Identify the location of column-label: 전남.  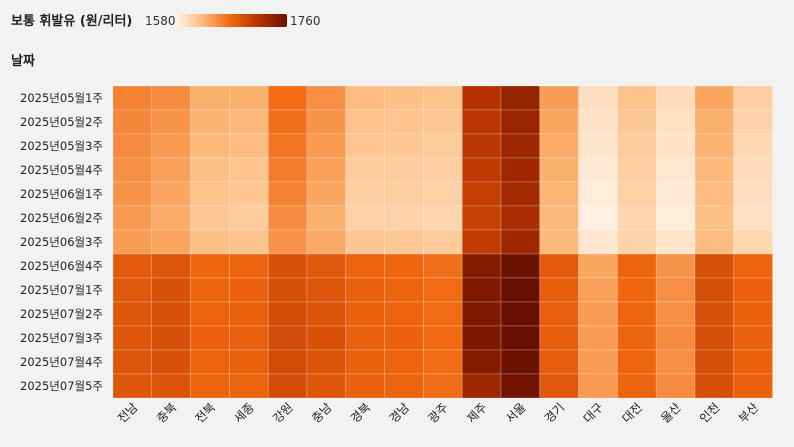
(128, 413).